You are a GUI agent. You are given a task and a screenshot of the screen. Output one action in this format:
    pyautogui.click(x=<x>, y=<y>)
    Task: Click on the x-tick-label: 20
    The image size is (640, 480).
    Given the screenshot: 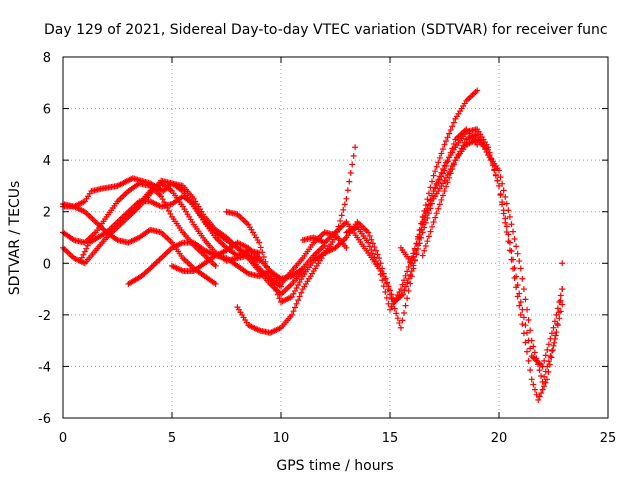 What is the action you would take?
    pyautogui.click(x=499, y=438)
    